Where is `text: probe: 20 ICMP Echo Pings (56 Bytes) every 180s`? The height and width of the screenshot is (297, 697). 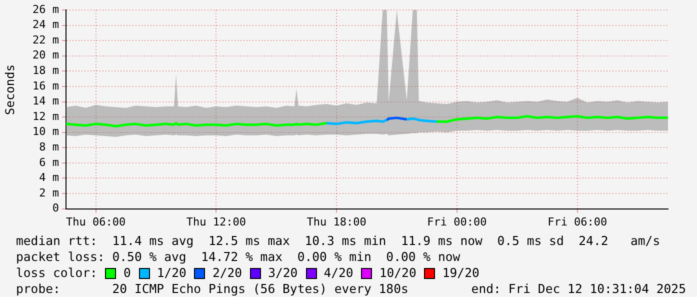 text: probe: 20 ICMP Echo Pings (56 Bytes) every 180s is located at coordinates (212, 289).